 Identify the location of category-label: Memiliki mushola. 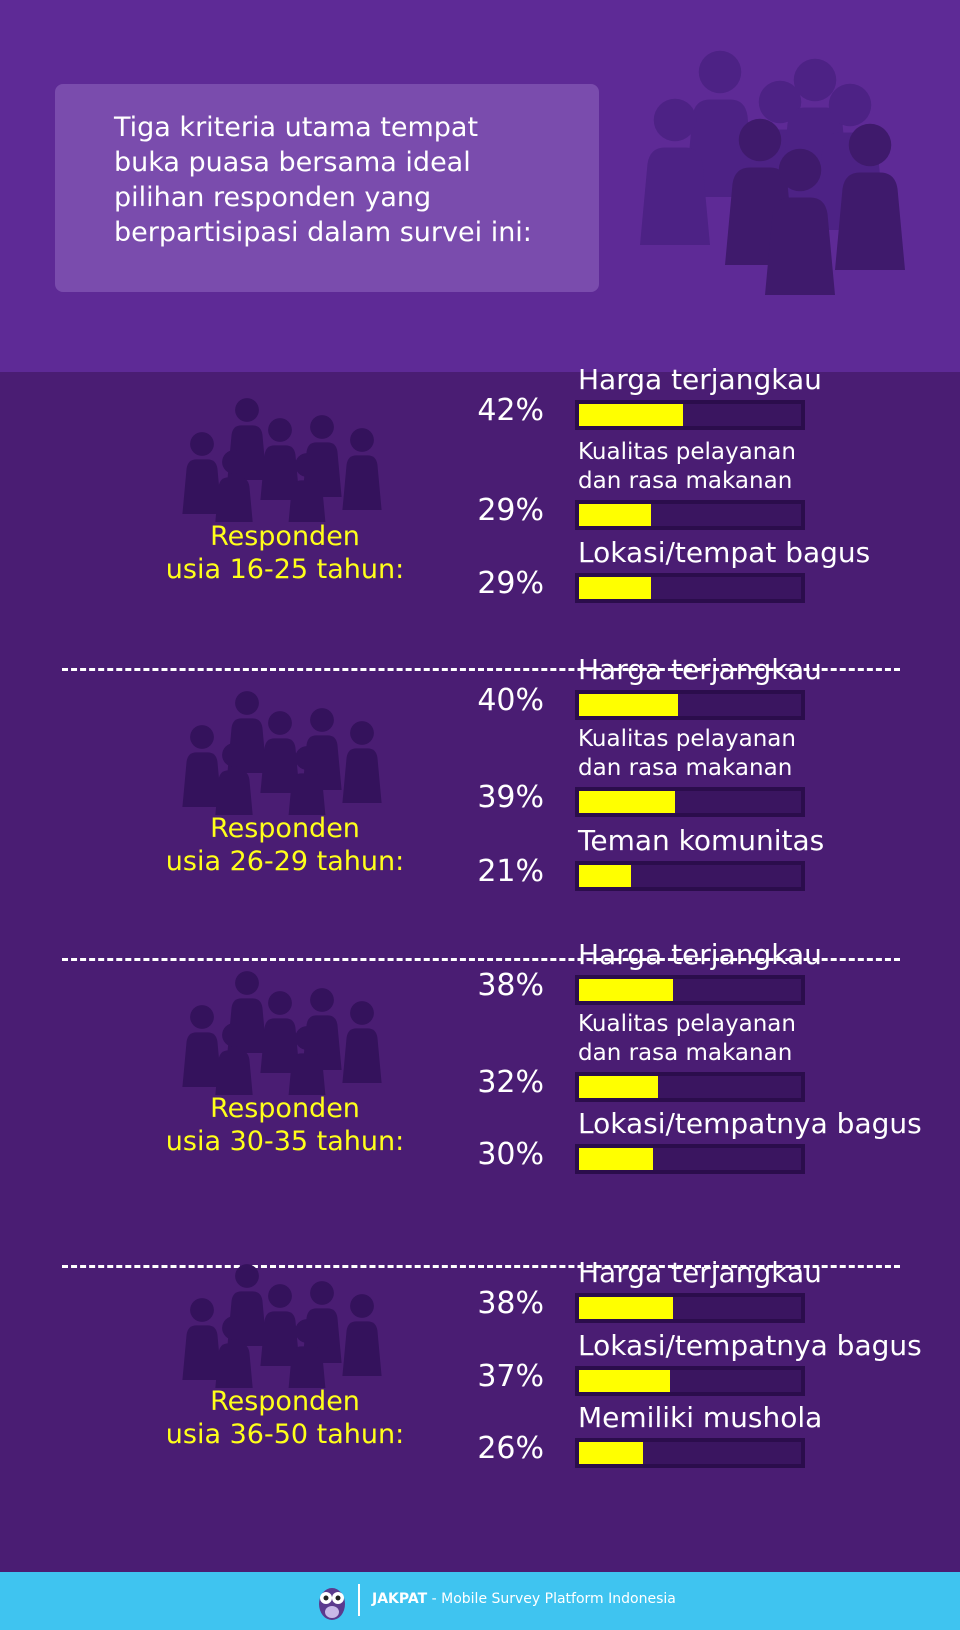
(700, 1417).